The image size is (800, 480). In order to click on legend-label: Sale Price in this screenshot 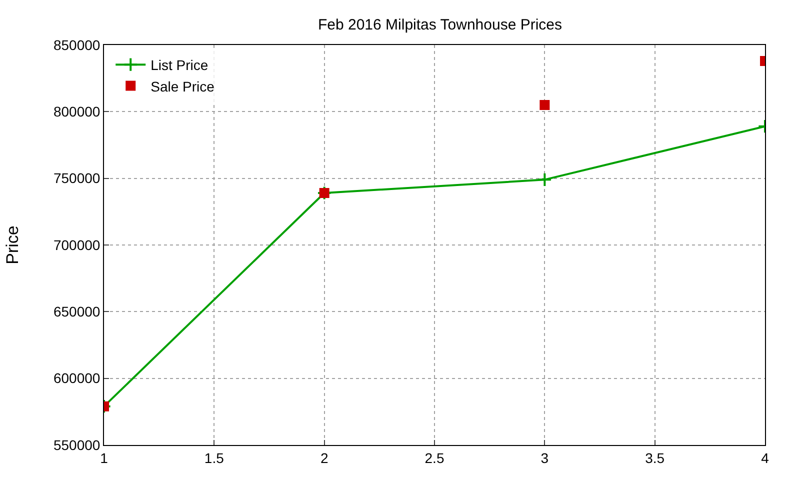, I will do `click(182, 86)`.